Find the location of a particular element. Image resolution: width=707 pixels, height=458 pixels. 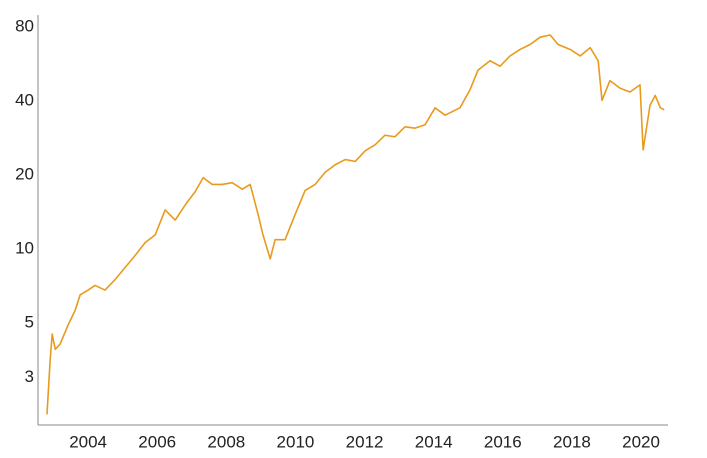

y-tick-label: 3 is located at coordinates (29, 376).